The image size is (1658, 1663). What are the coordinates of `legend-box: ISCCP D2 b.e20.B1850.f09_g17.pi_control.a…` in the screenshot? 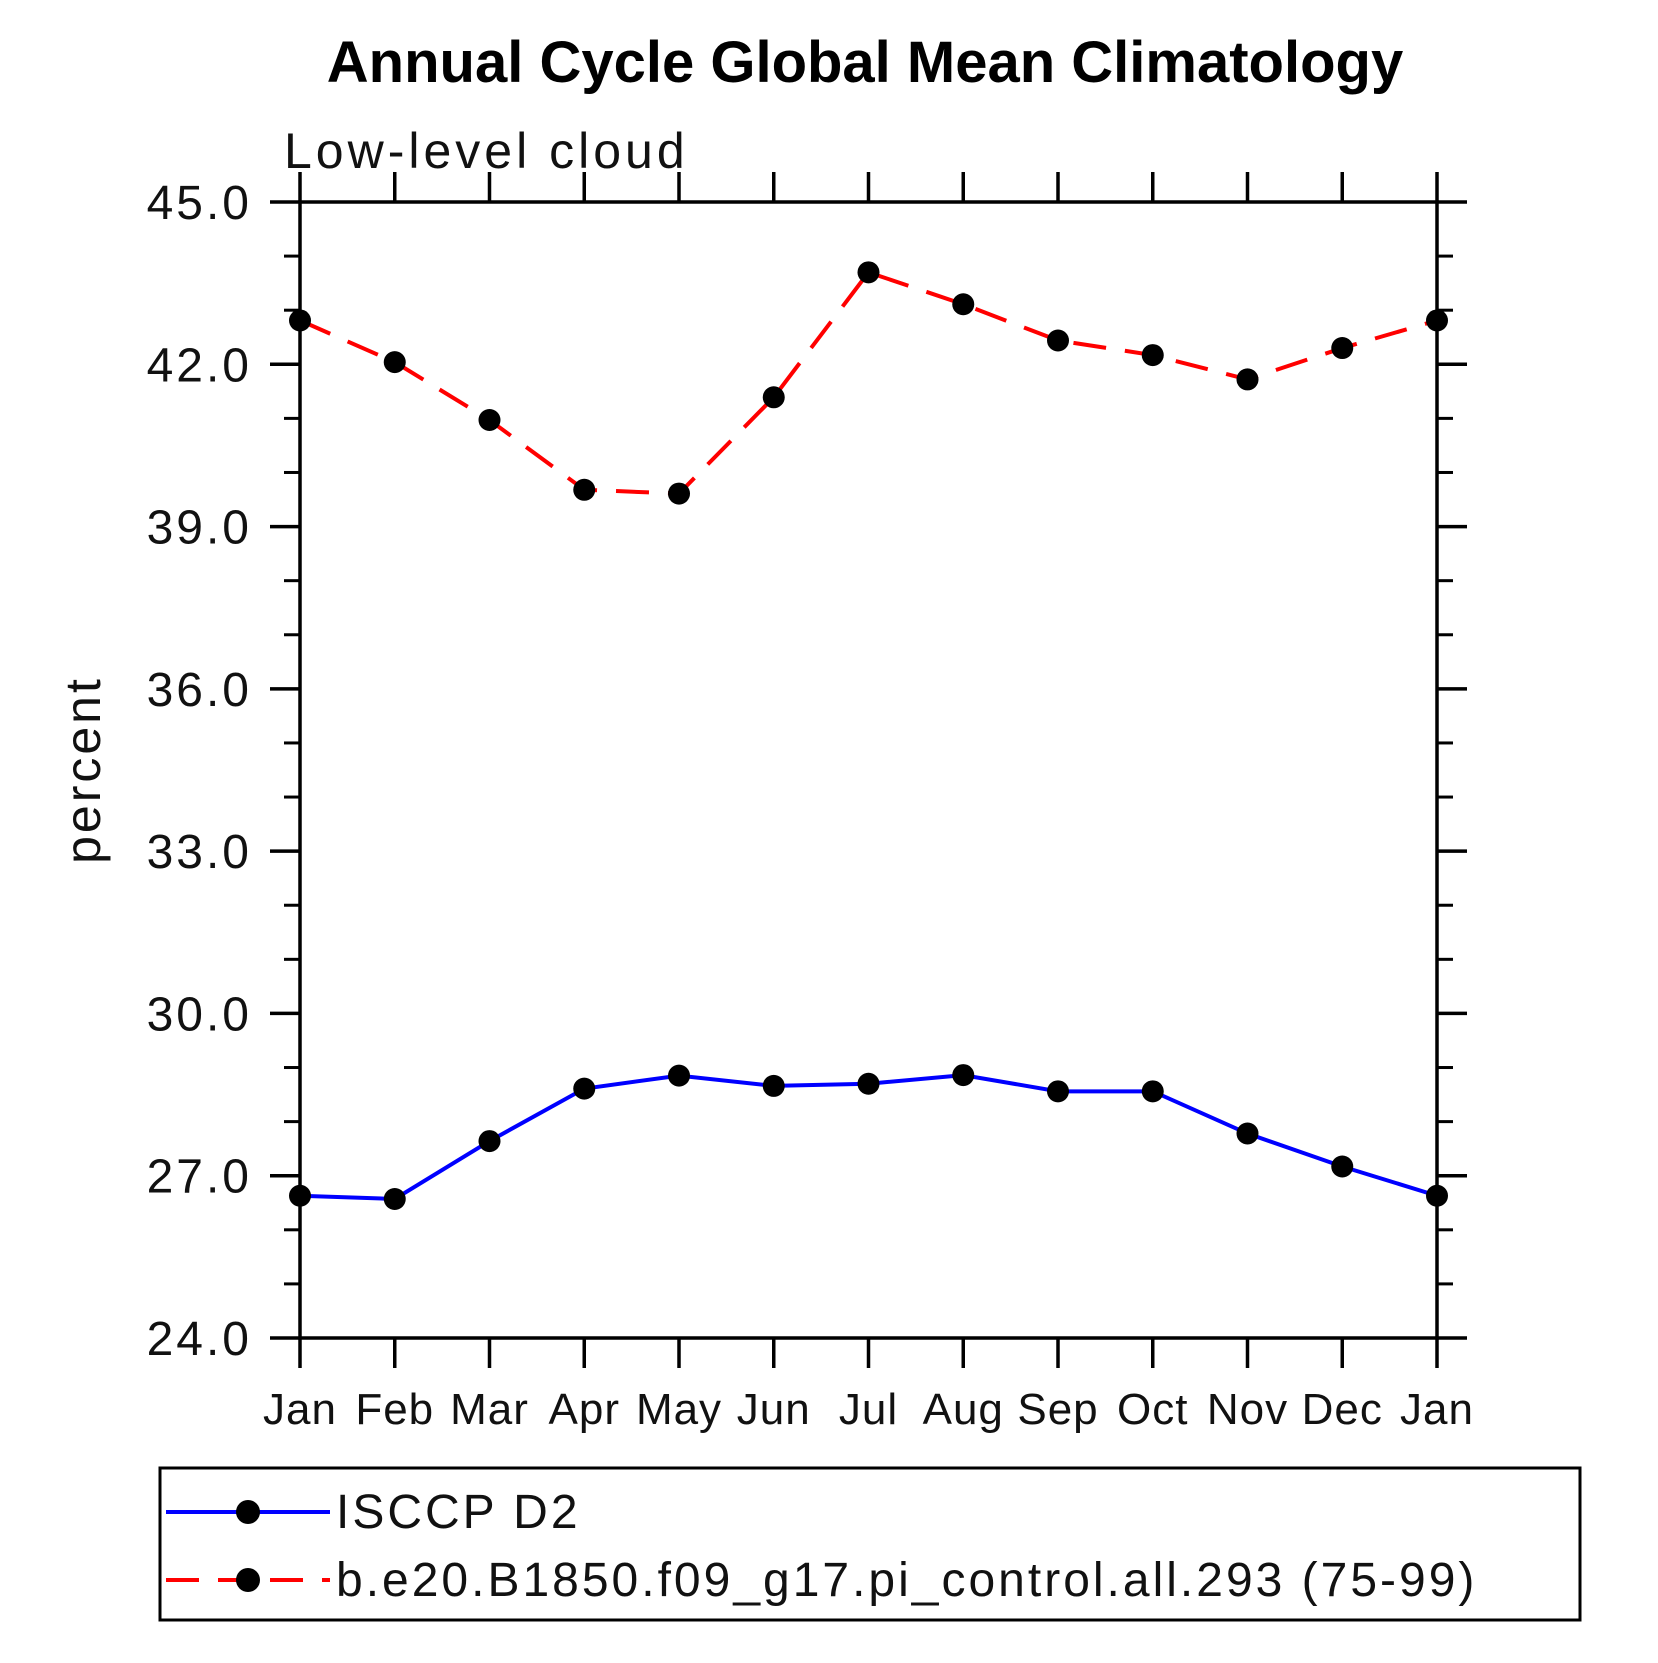 It's located at (870, 1544).